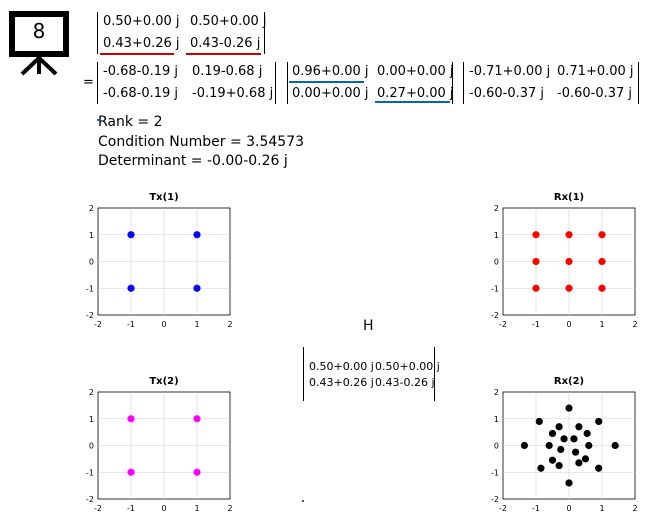  I want to click on equals-sign: =, so click(88, 82).